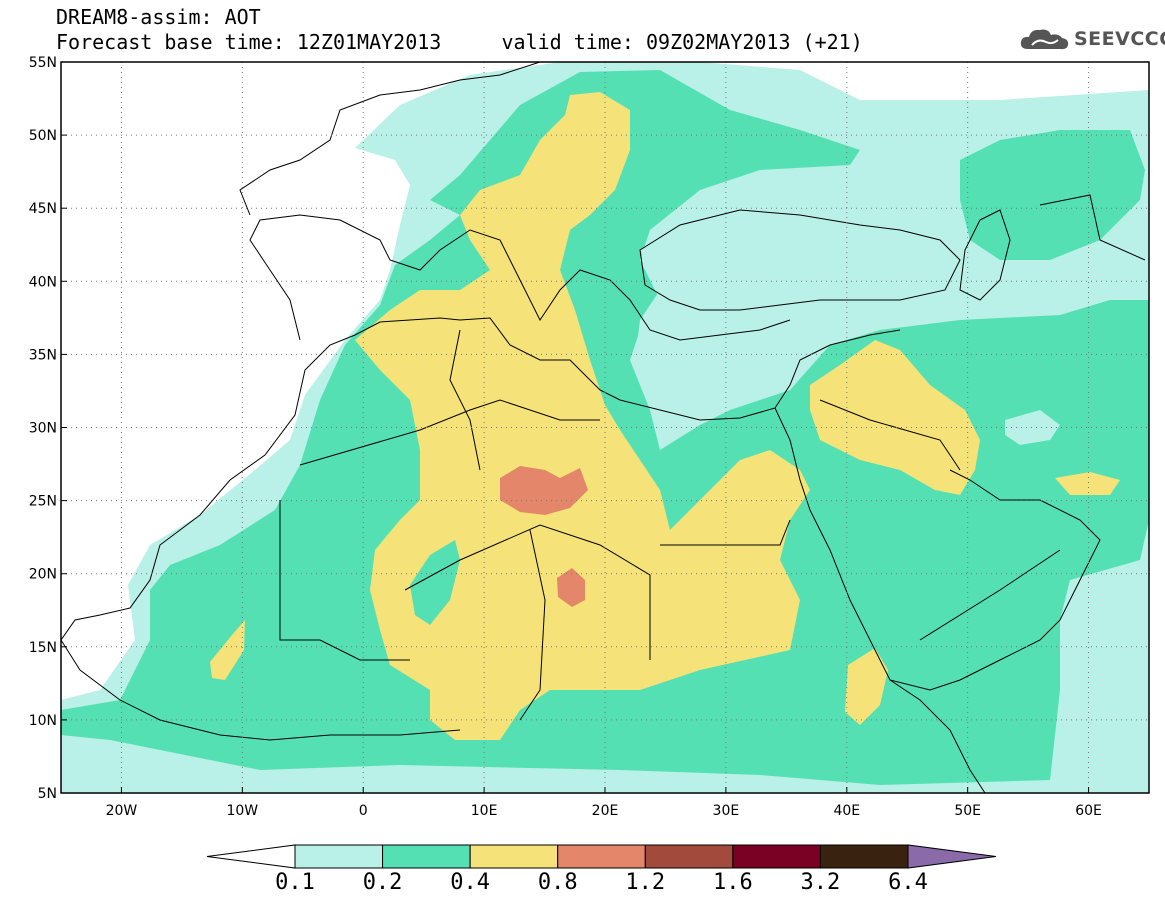  I want to click on aot-region-0.2, so click(435, 582).